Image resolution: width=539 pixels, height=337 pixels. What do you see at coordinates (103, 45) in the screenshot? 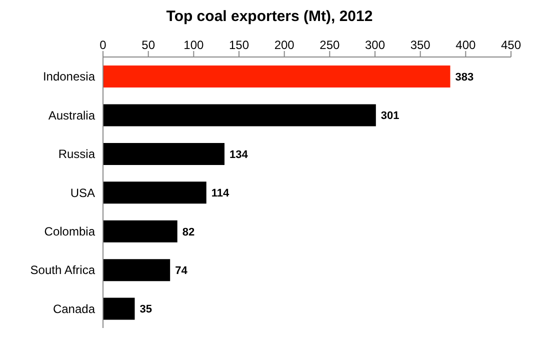
I see `x-tick-label: 0` at bounding box center [103, 45].